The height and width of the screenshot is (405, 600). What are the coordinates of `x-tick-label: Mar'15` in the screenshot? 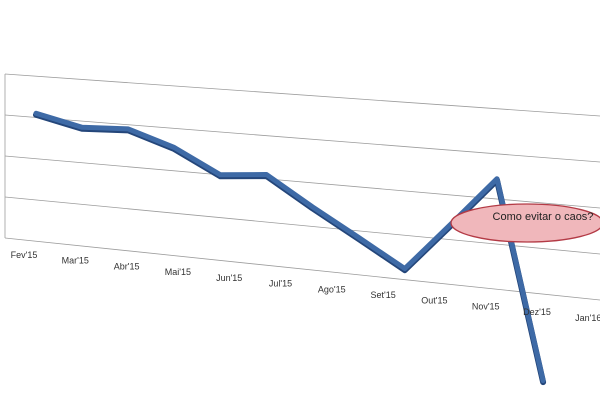 It's located at (75, 261).